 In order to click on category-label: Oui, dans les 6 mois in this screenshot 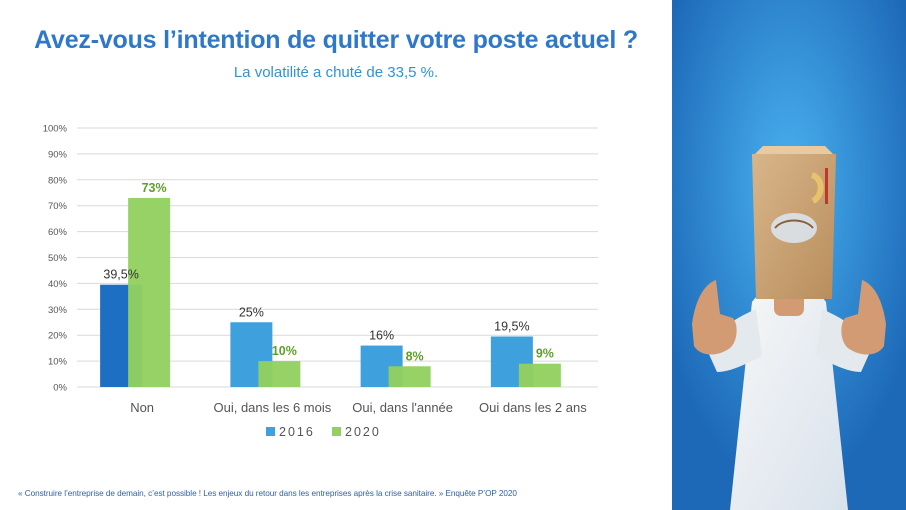, I will do `click(272, 407)`.